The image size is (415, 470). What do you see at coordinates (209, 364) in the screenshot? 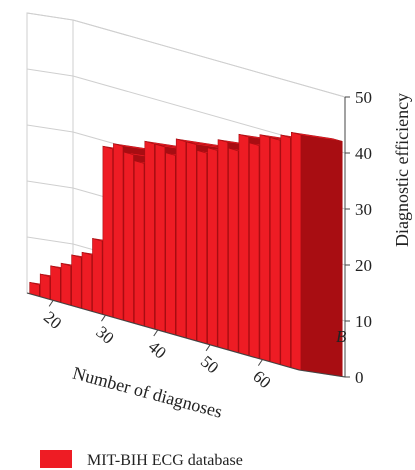
I see `x-tick-label-3: 50` at bounding box center [209, 364].